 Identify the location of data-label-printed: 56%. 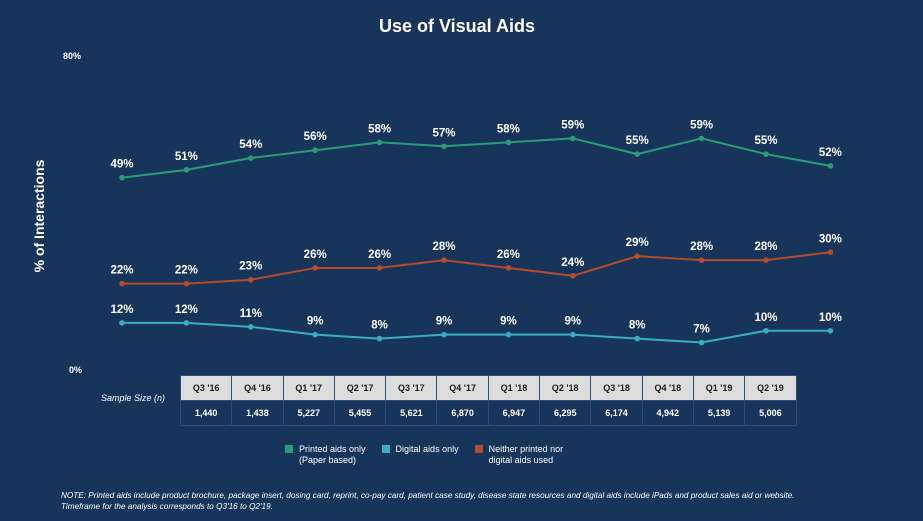
(315, 137).